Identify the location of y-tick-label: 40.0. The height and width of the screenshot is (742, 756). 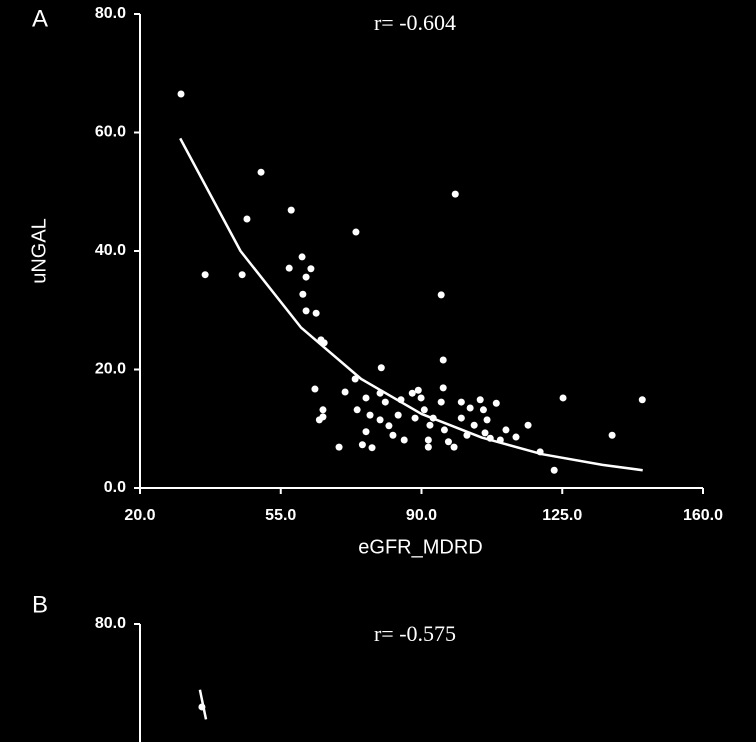
(110, 250).